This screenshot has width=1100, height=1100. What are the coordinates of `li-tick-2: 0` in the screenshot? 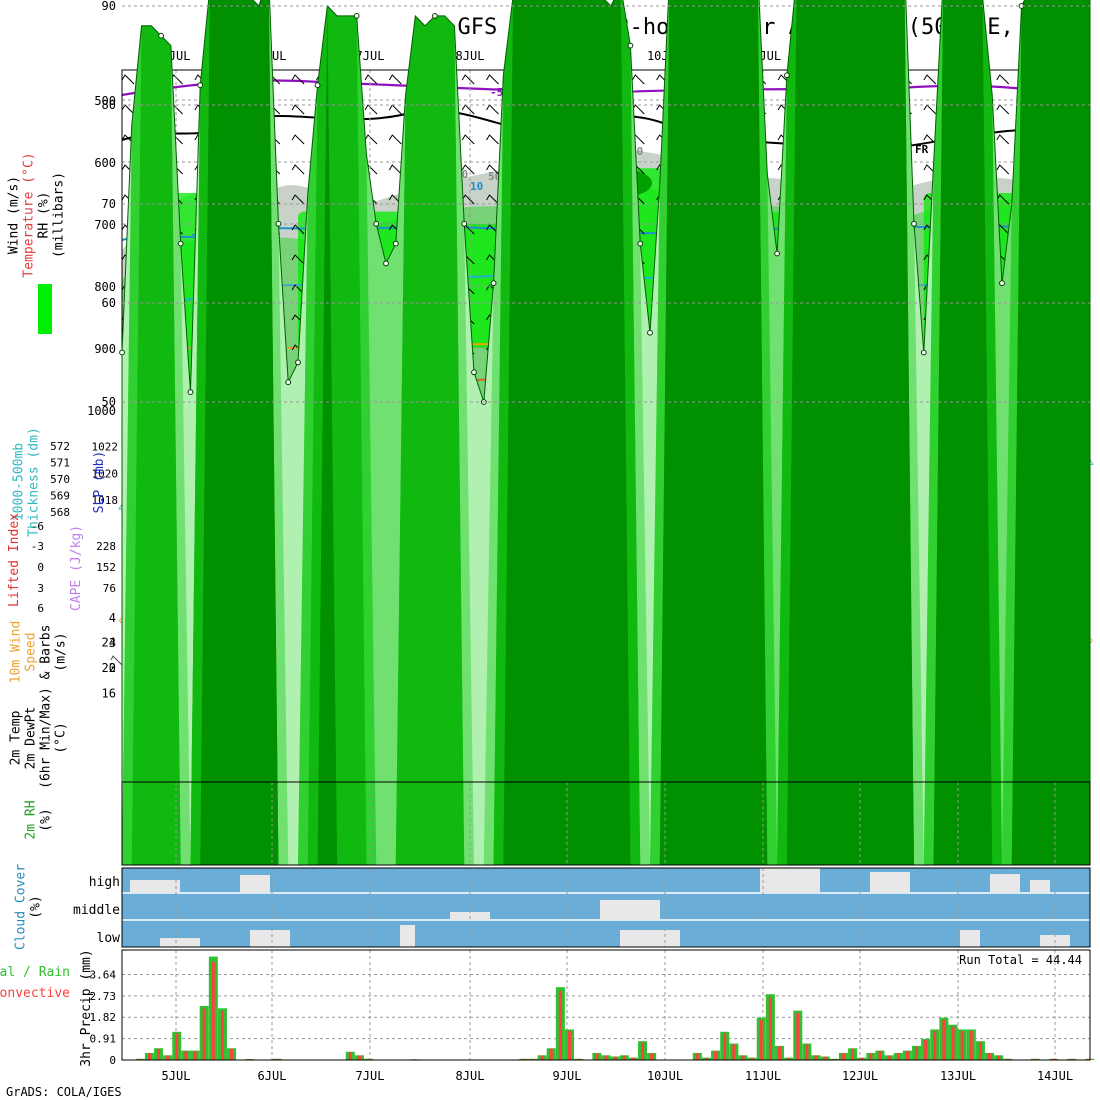 It's located at (40, 567).